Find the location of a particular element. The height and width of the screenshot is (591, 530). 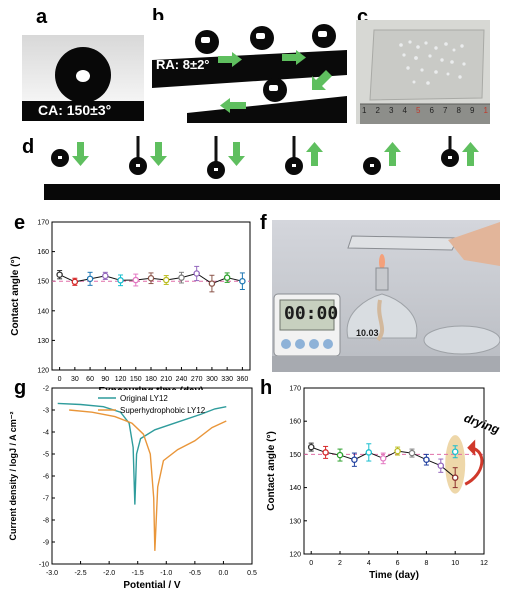

x-tick-label: 0.5 is located at coordinates (252, 573).